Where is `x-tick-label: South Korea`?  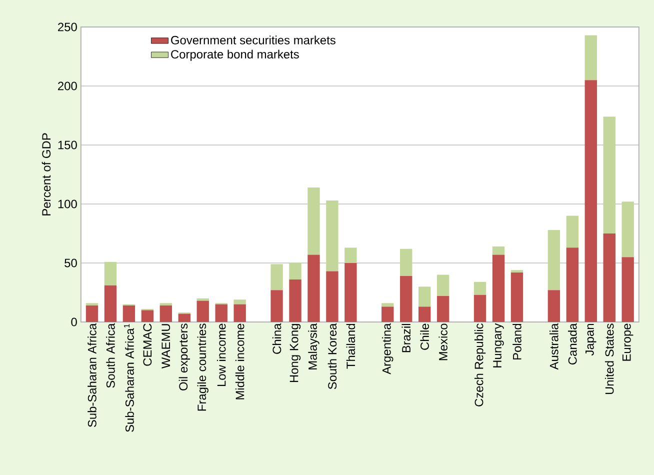
x-tick-label: South Korea is located at coordinates (332, 356).